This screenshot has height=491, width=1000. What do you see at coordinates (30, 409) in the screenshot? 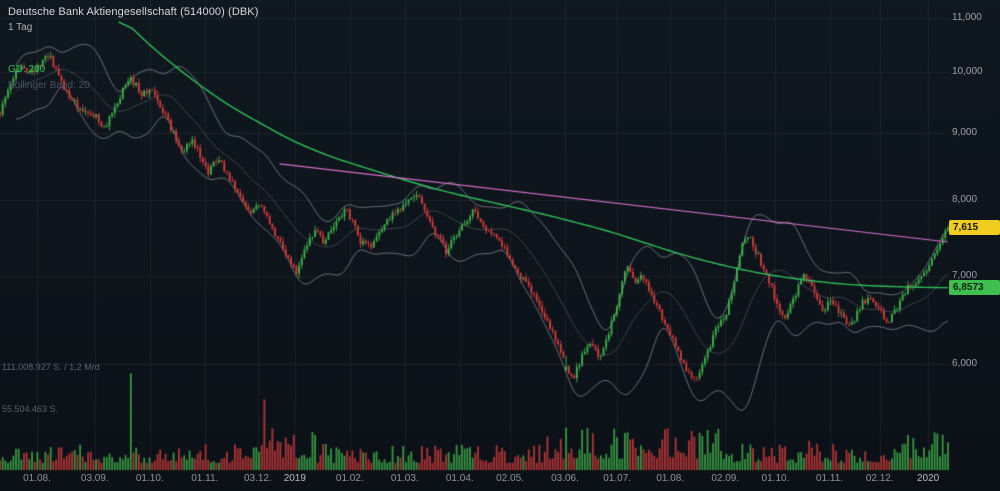
I see `volume-axis-mid-label: 55.504.463 S.` at bounding box center [30, 409].